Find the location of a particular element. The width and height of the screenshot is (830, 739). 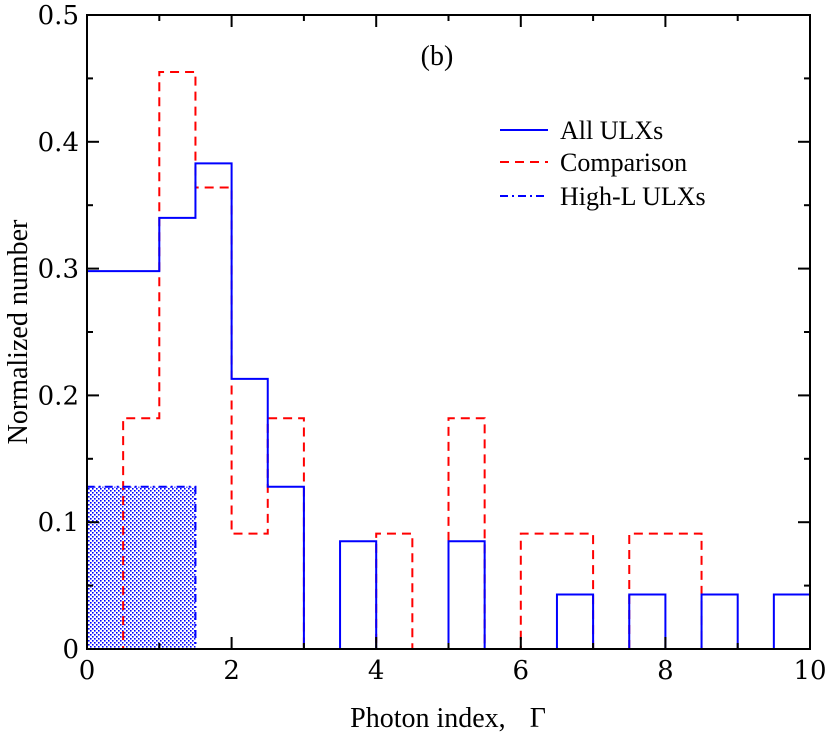

legend: All ULXs Comparison High-L ULXs is located at coordinates (603, 163).